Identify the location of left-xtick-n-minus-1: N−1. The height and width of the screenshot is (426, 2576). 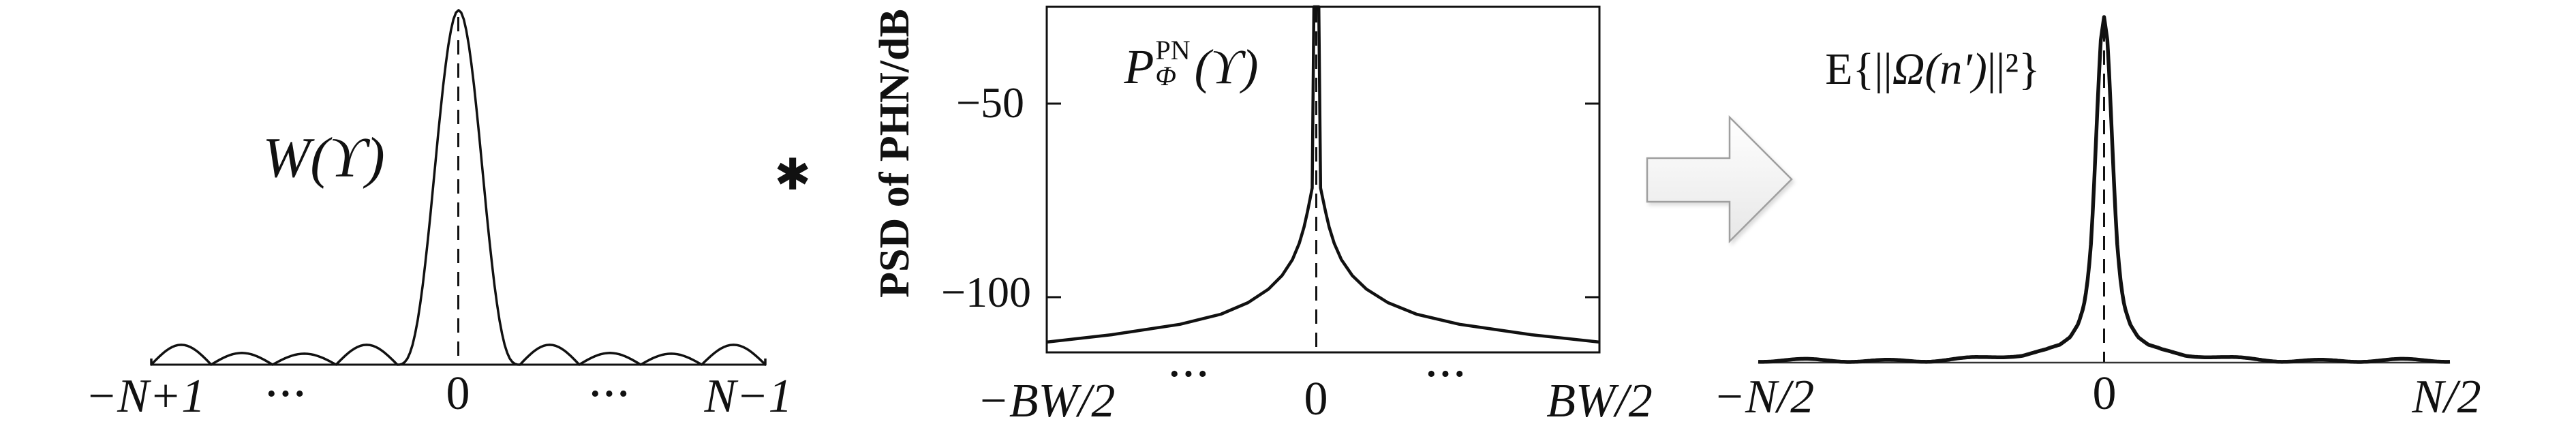
(749, 396).